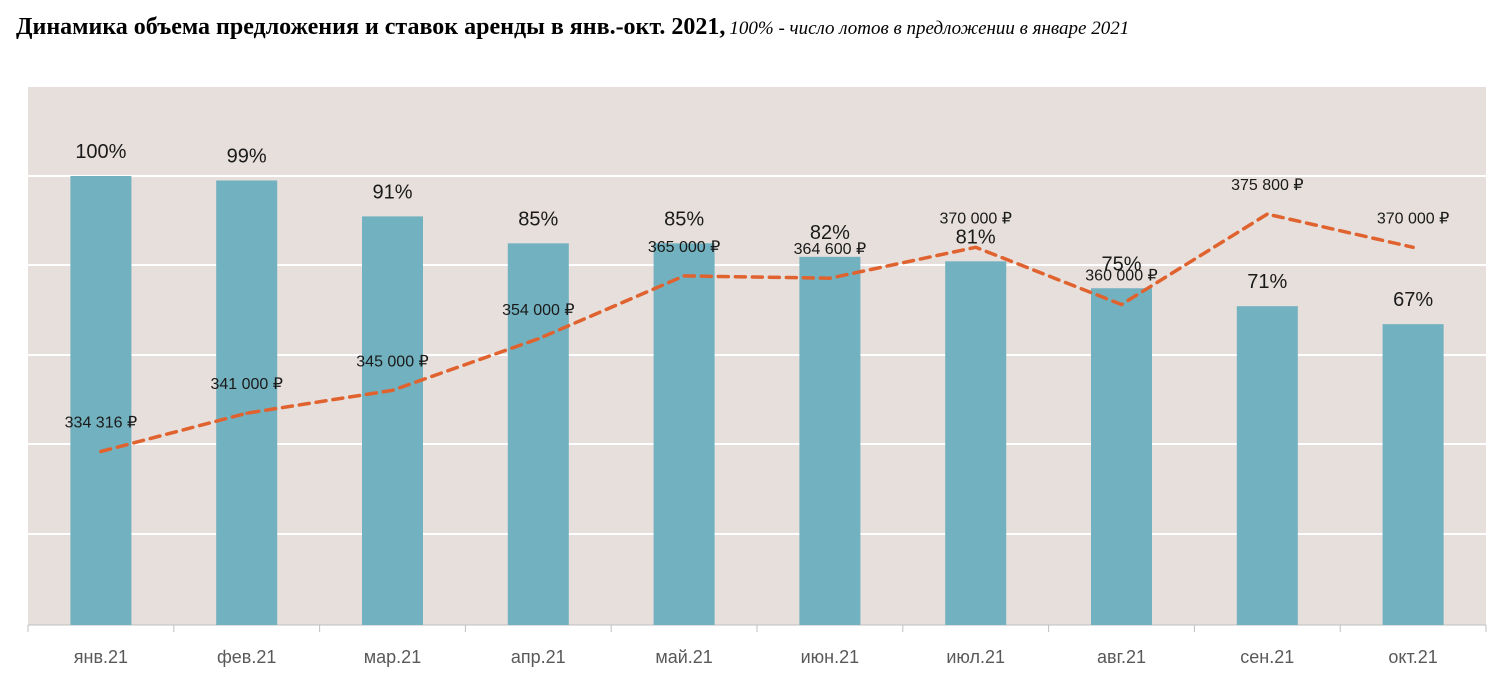 This screenshot has width=1508, height=680. I want to click on line-data-label: 375 800 ₽, so click(1267, 185).